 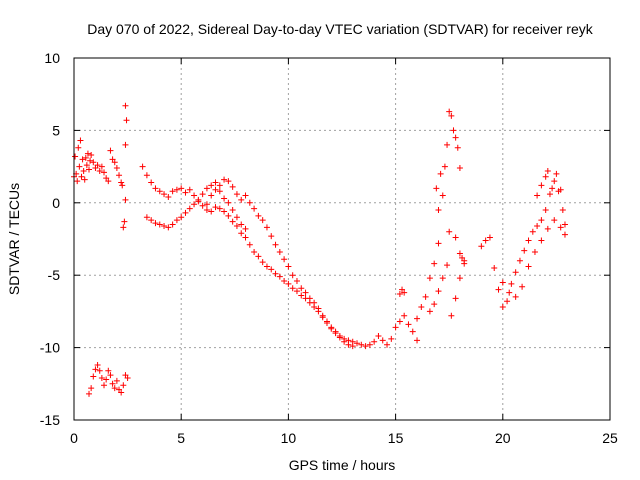 What do you see at coordinates (50, 348) in the screenshot?
I see `y-tick-label: -10` at bounding box center [50, 348].